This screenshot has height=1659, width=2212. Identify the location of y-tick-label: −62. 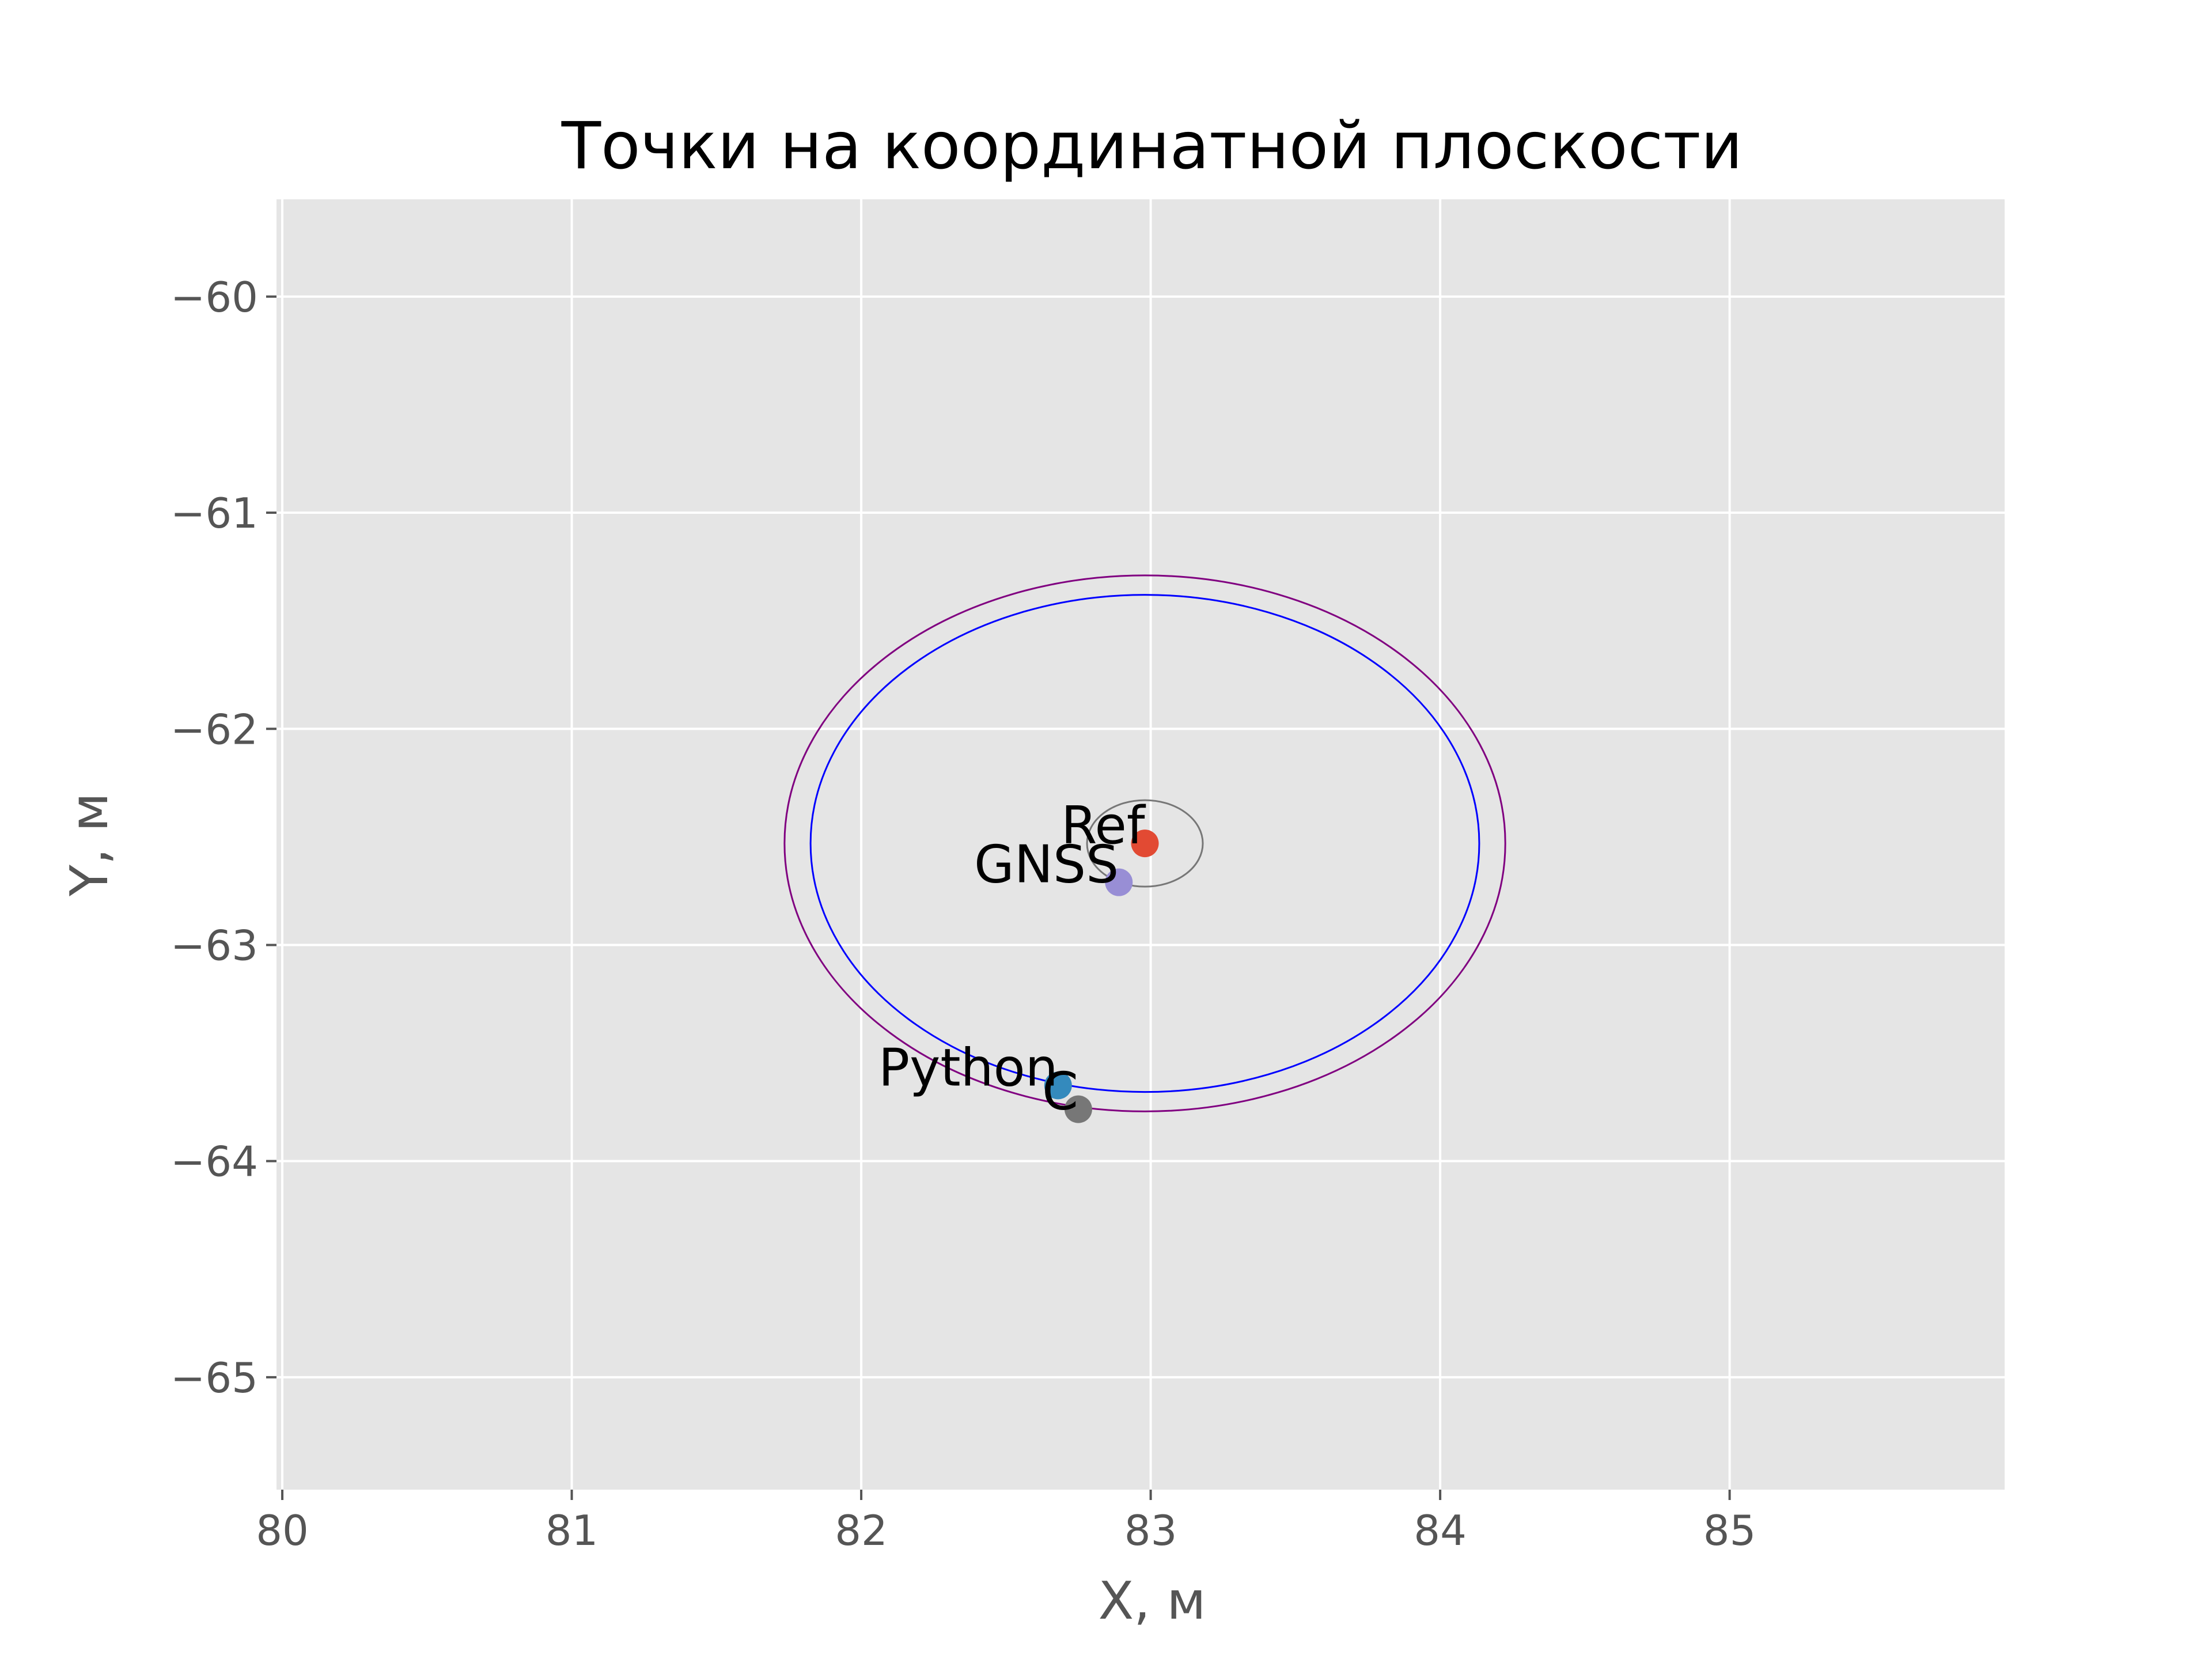
(214, 729).